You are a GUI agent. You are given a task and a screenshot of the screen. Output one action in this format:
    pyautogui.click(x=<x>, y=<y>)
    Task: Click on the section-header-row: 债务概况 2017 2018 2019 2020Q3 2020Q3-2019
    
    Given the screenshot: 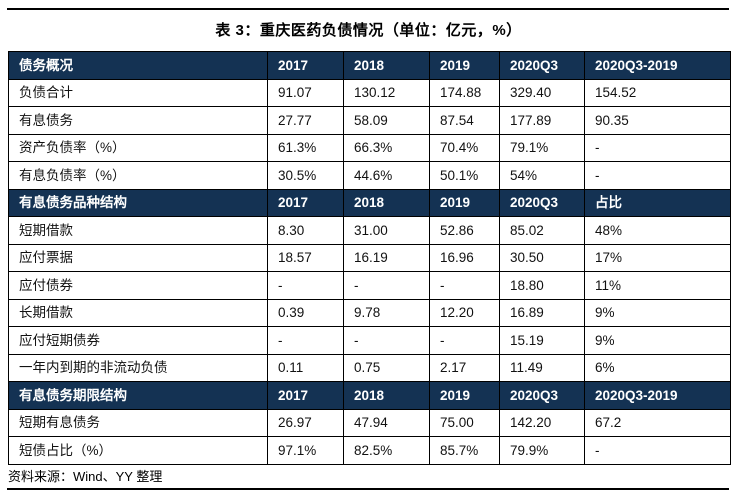 What is the action you would take?
    pyautogui.click(x=369, y=65)
    